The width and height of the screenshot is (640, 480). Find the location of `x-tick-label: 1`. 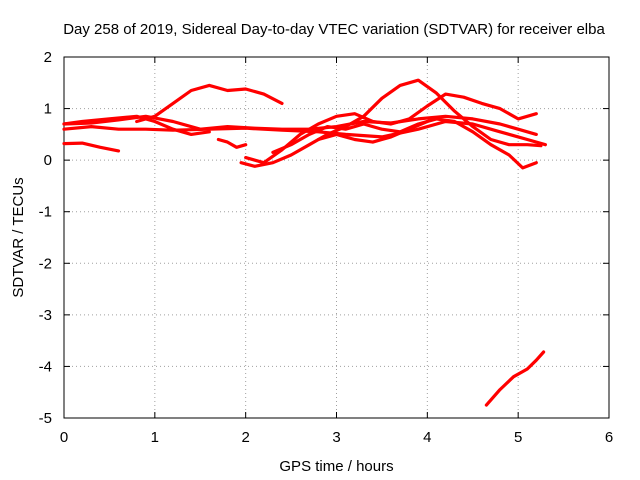

x-tick-label: 1 is located at coordinates (155, 437).